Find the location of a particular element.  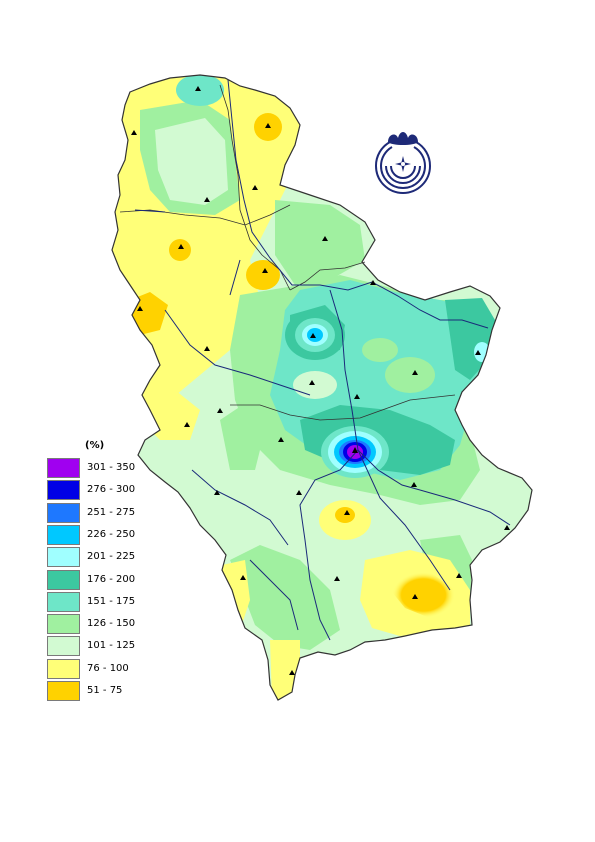

legend-label: 51 - 75 is located at coordinates (105, 690).